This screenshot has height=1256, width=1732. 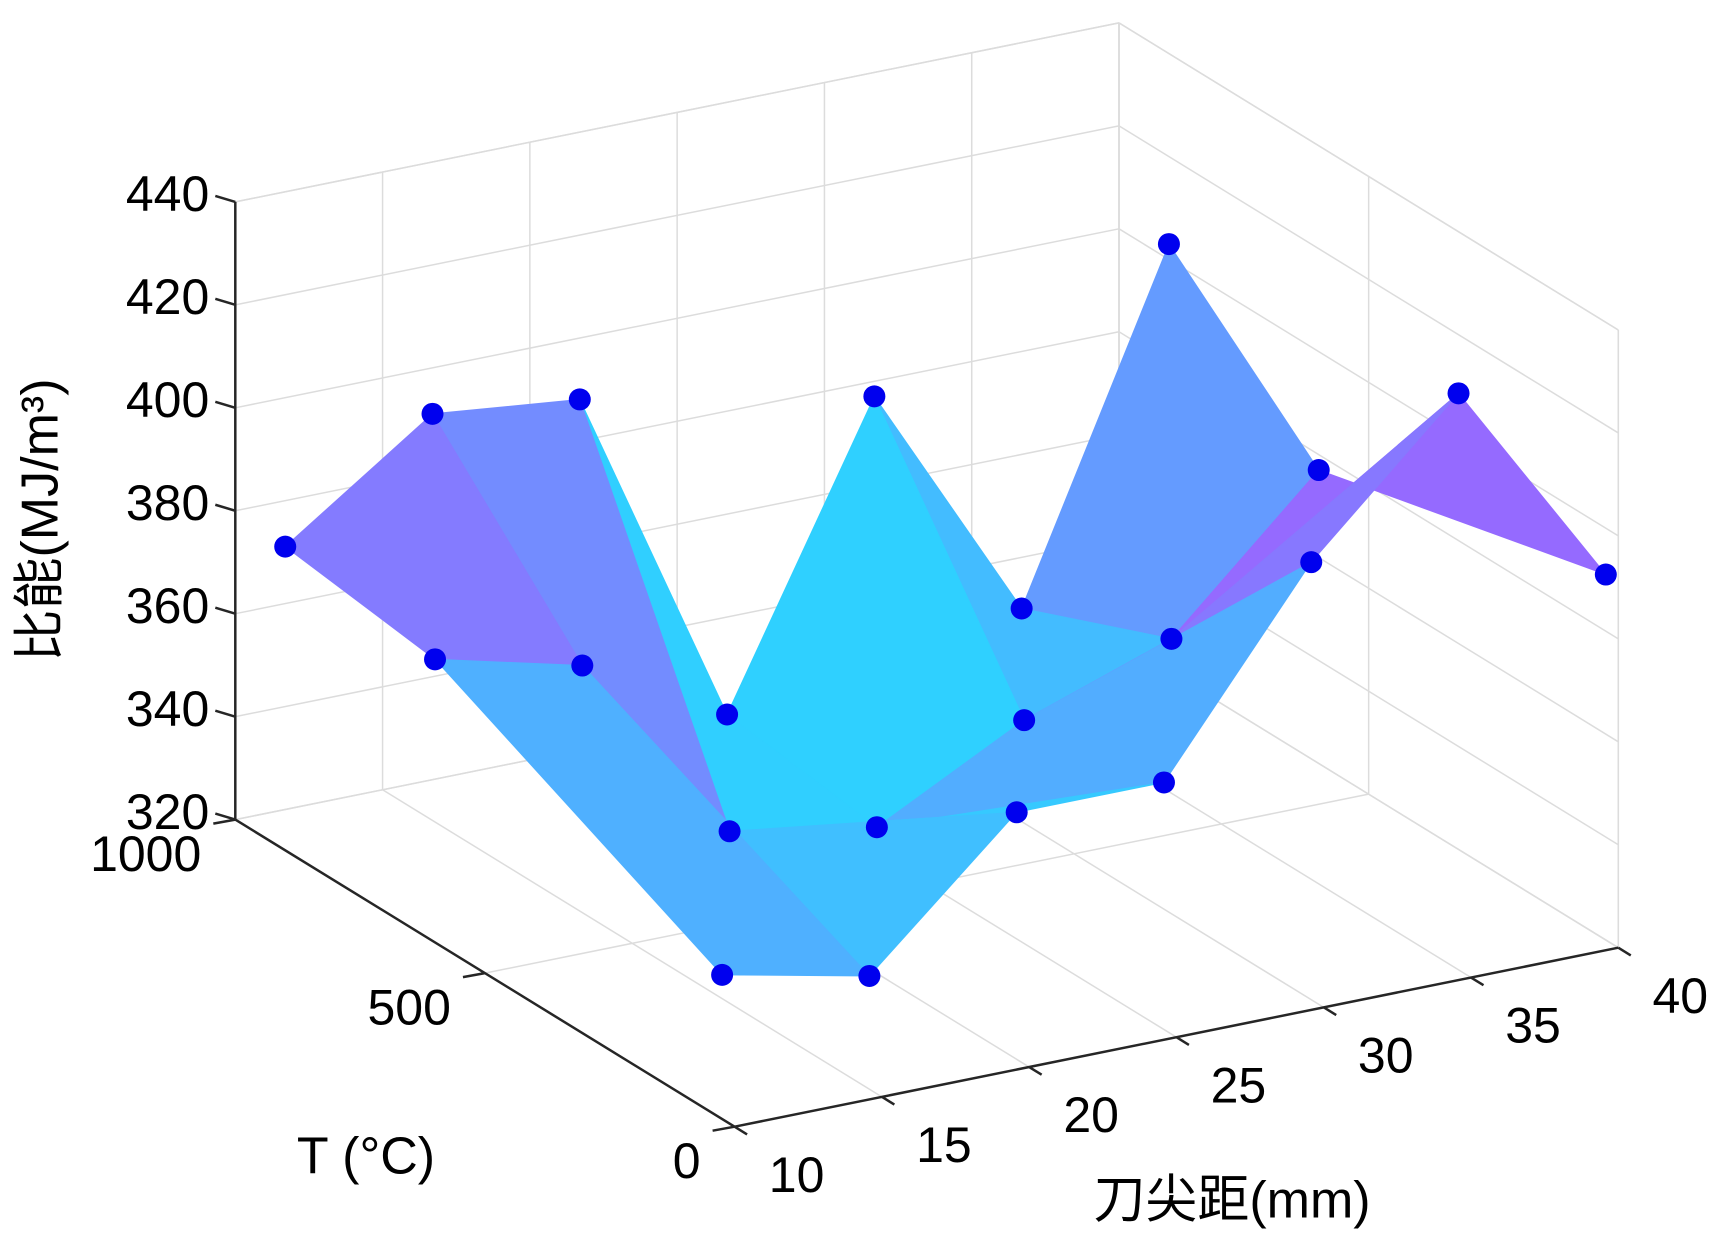 What do you see at coordinates (1231, 1201) in the screenshot?
I see `x-axis-label: 刀尖距(mm)` at bounding box center [1231, 1201].